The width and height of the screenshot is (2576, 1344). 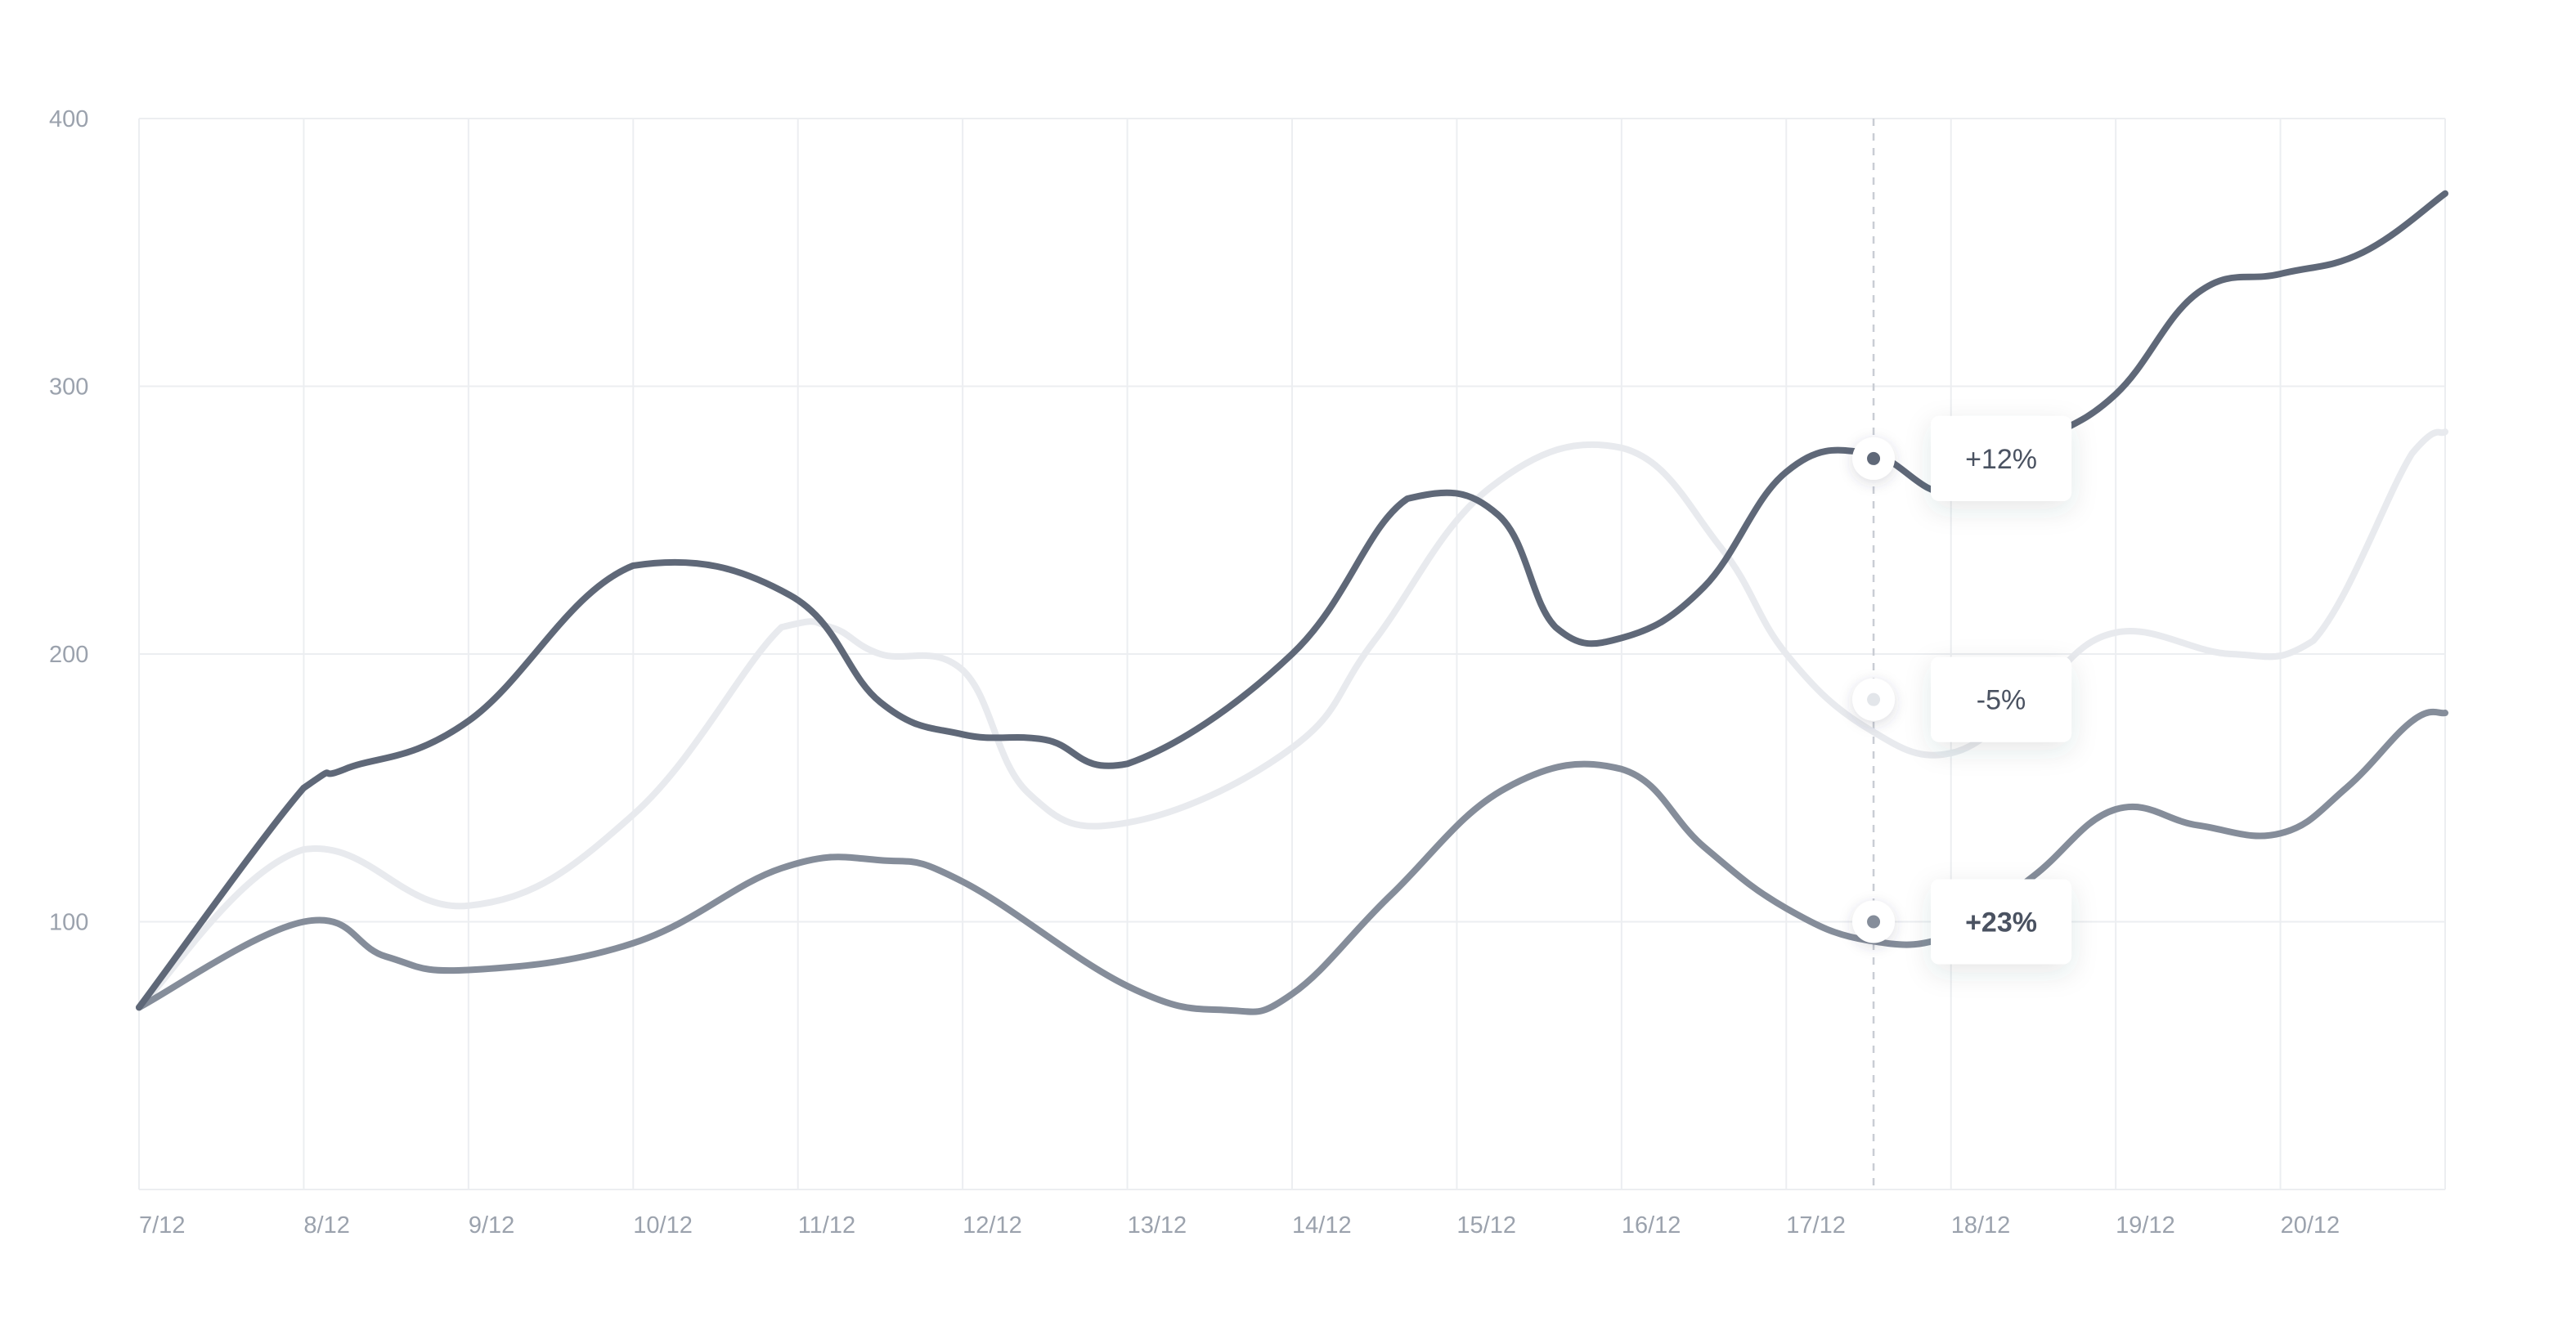 I want to click on callout-label: +23%, so click(x=2001, y=923).